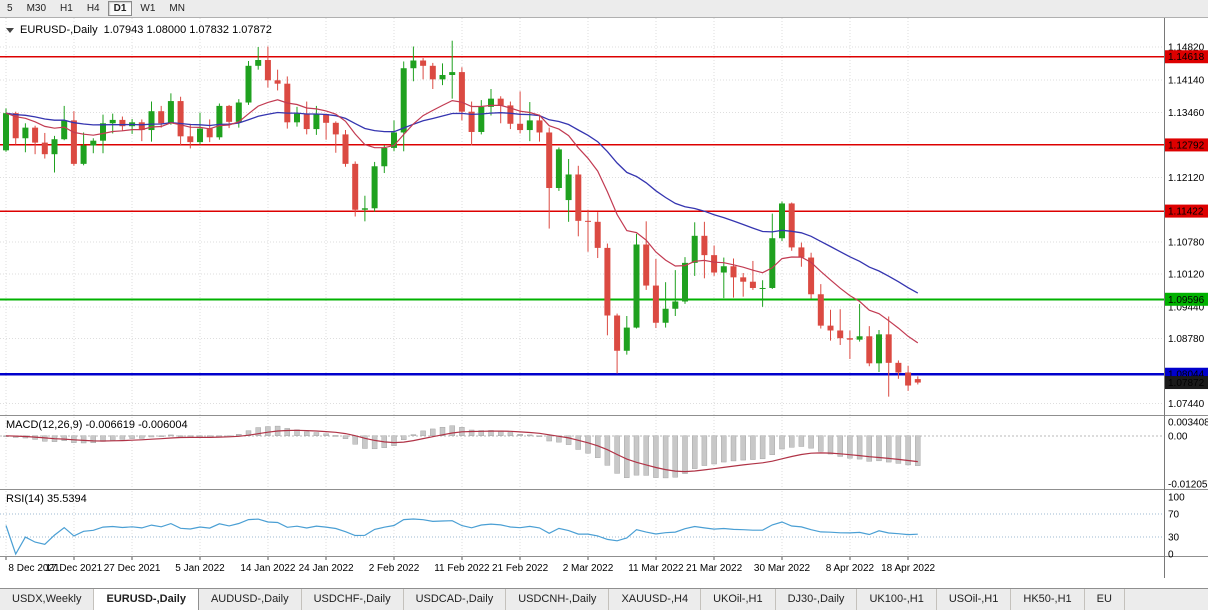 This screenshot has width=1208, height=610. I want to click on svg-text: 1.08044, so click(1186, 375).